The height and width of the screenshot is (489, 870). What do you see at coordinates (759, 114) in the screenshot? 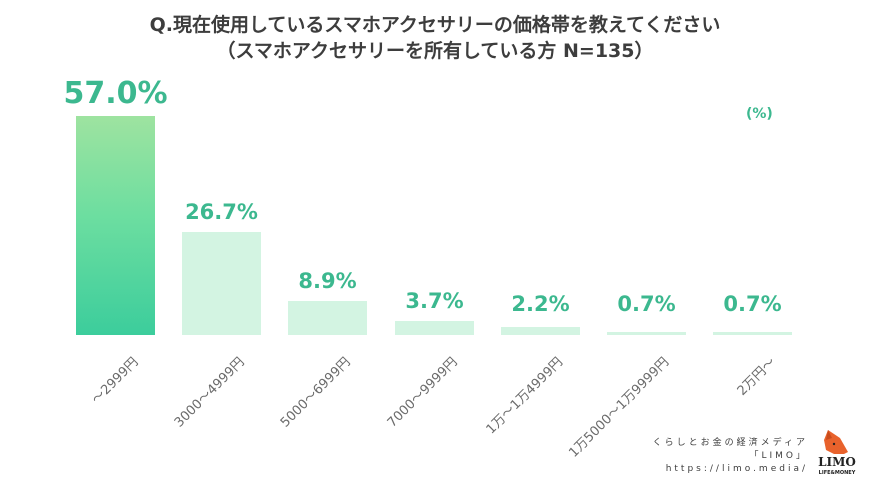
I see `unit-label: (%)` at bounding box center [759, 114].